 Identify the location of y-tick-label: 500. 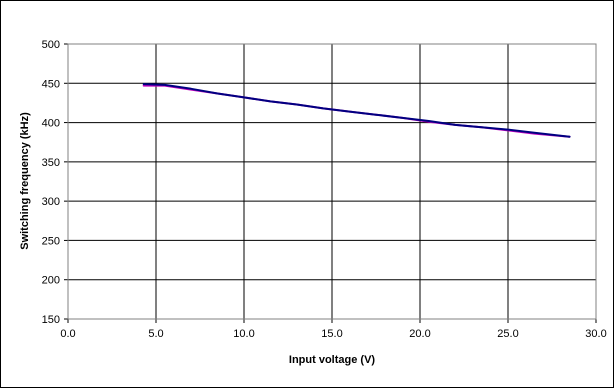
(51, 45).